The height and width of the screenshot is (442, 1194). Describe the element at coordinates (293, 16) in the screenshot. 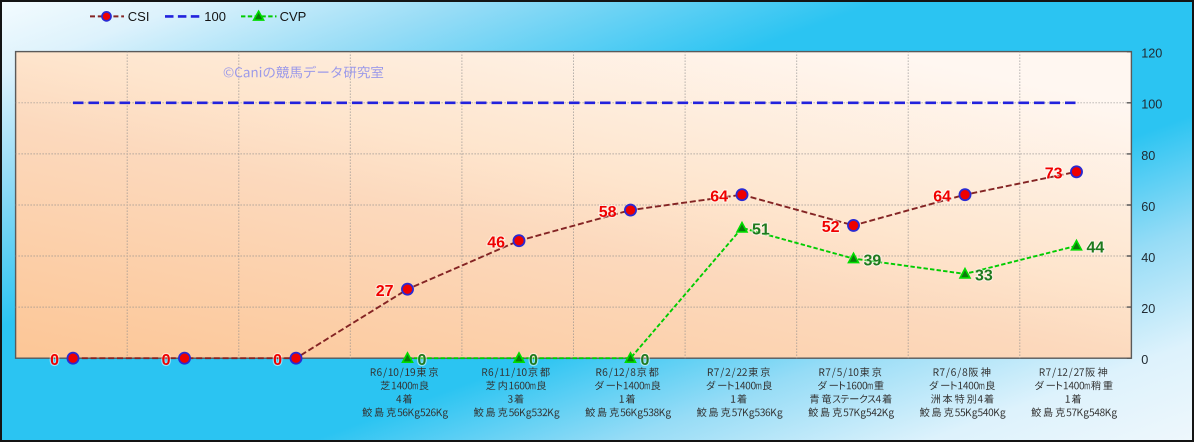

I see `svg-text: CVP` at that location.